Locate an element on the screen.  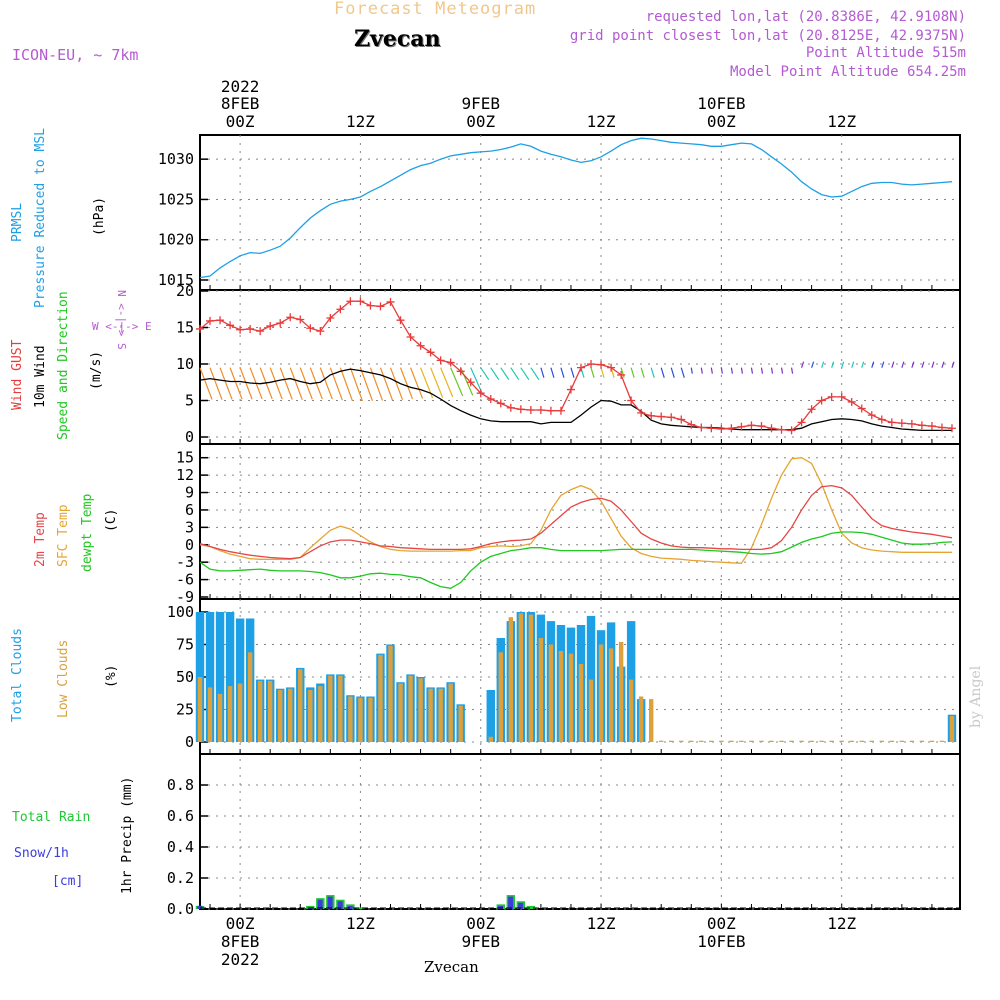
point-altitude: Point Altitude 515m is located at coordinates (885, 53).